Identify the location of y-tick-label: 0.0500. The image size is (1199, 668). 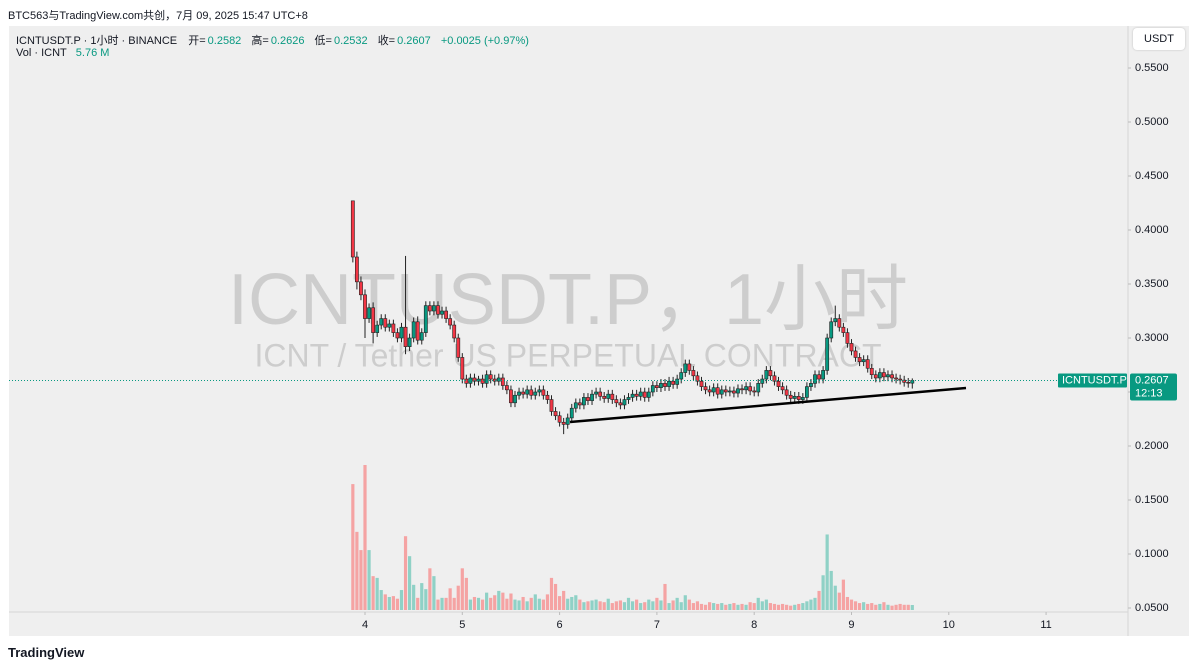
(1152, 608).